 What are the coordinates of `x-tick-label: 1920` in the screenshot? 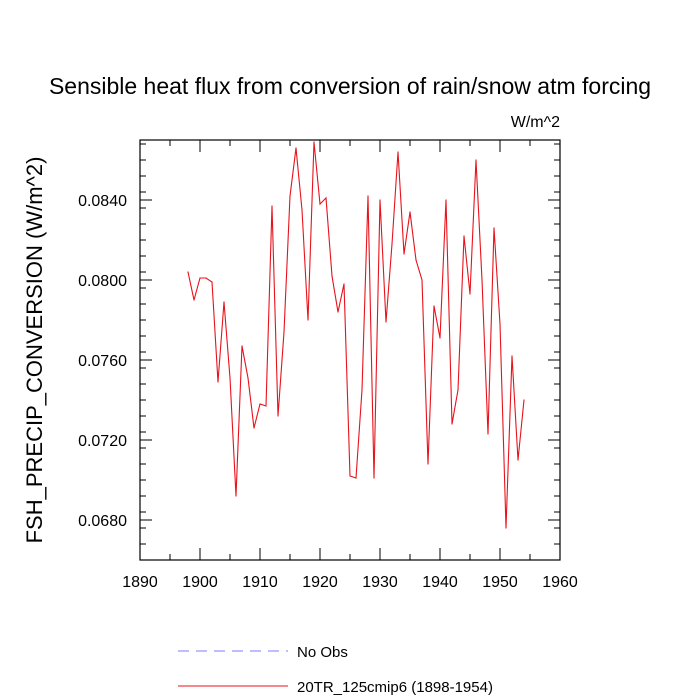 It's located at (320, 582).